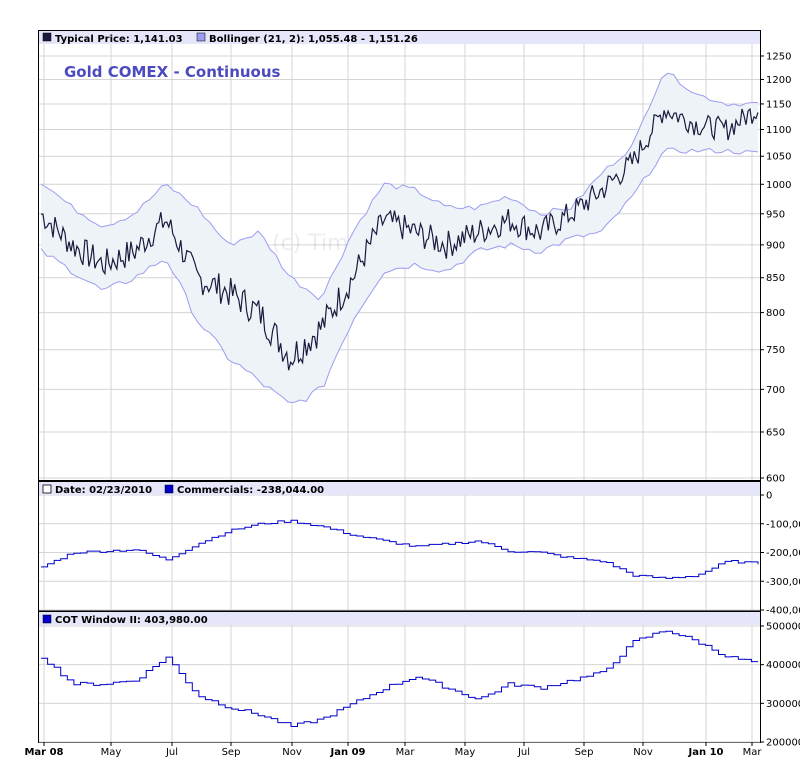 This screenshot has width=800, height=778. What do you see at coordinates (775, 313) in the screenshot?
I see `y-tick-label: 800` at bounding box center [775, 313].